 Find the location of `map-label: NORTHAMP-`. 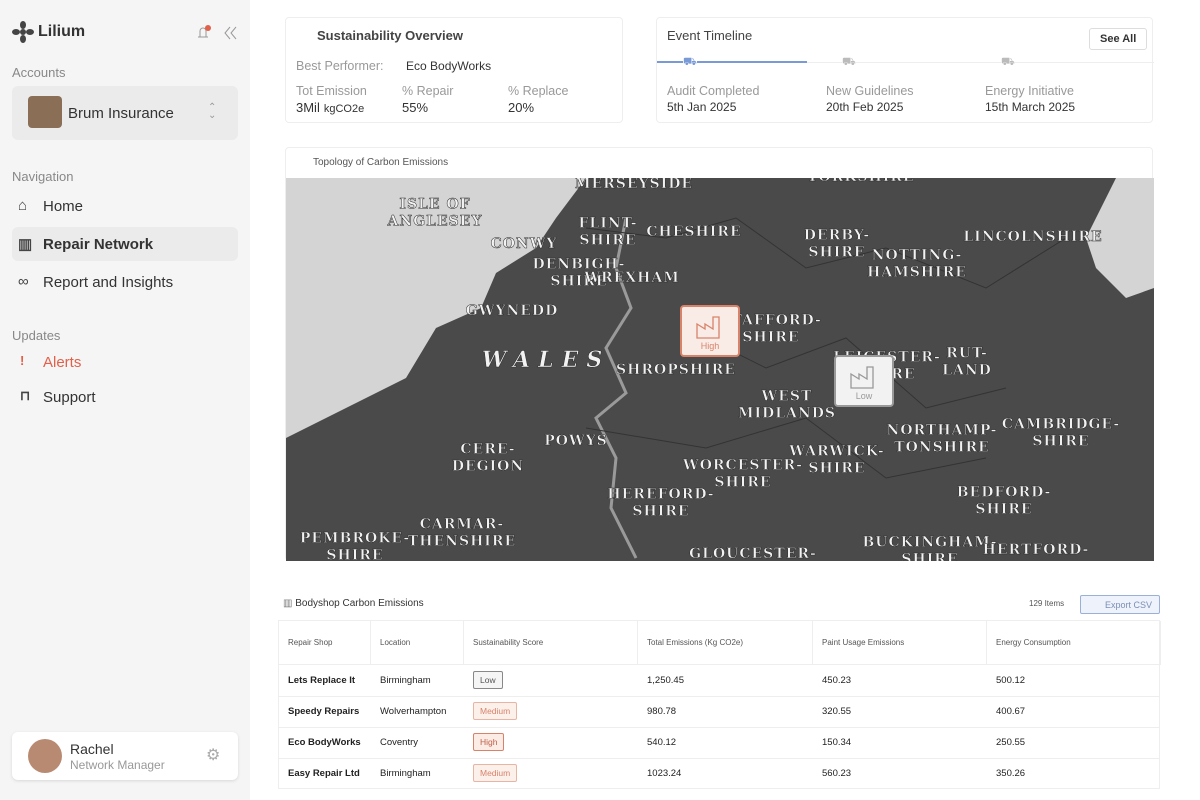

map-label: NORTHAMP- is located at coordinates (942, 431).